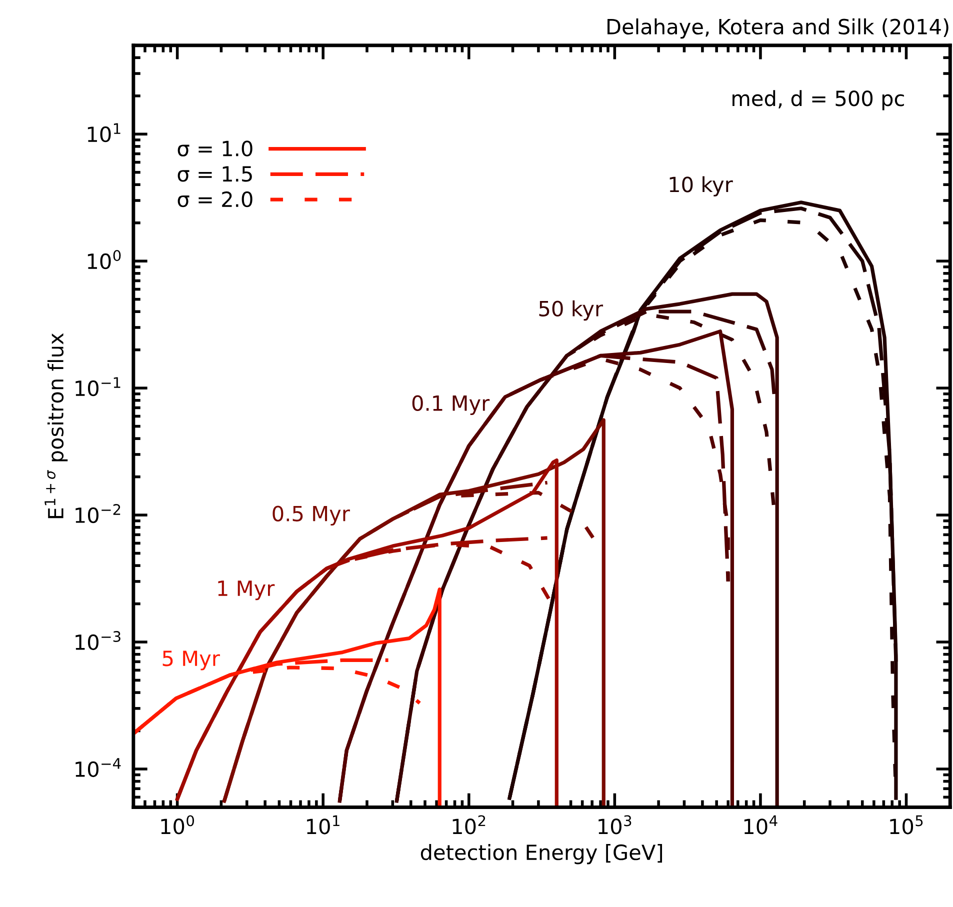 The image size is (953, 907). What do you see at coordinates (571, 310) in the screenshot?
I see `annotation: 50 kyr` at bounding box center [571, 310].